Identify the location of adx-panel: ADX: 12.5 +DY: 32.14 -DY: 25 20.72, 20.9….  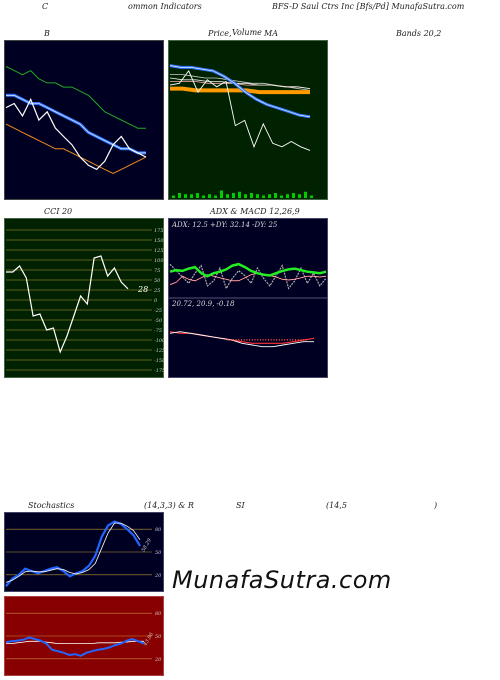
(248, 298).